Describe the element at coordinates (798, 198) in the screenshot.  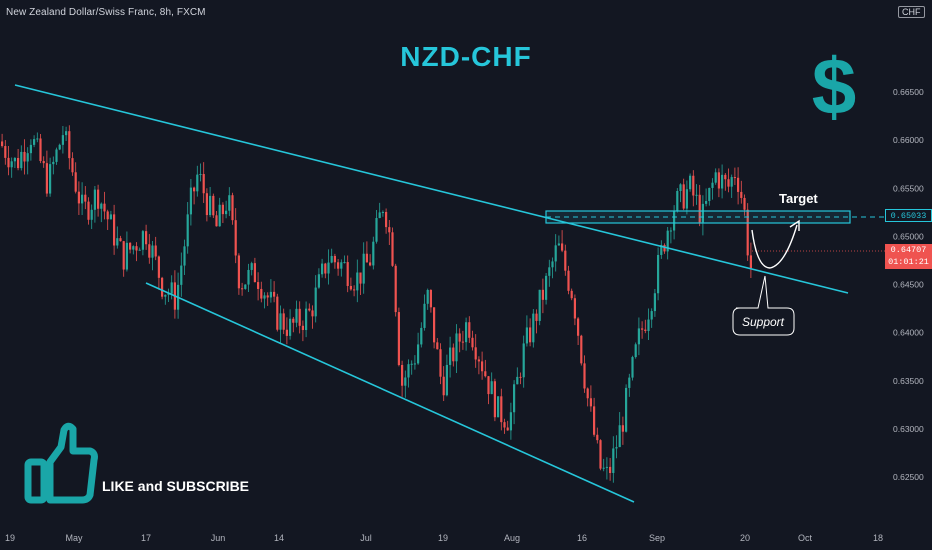
I see `target-label: Target` at that location.